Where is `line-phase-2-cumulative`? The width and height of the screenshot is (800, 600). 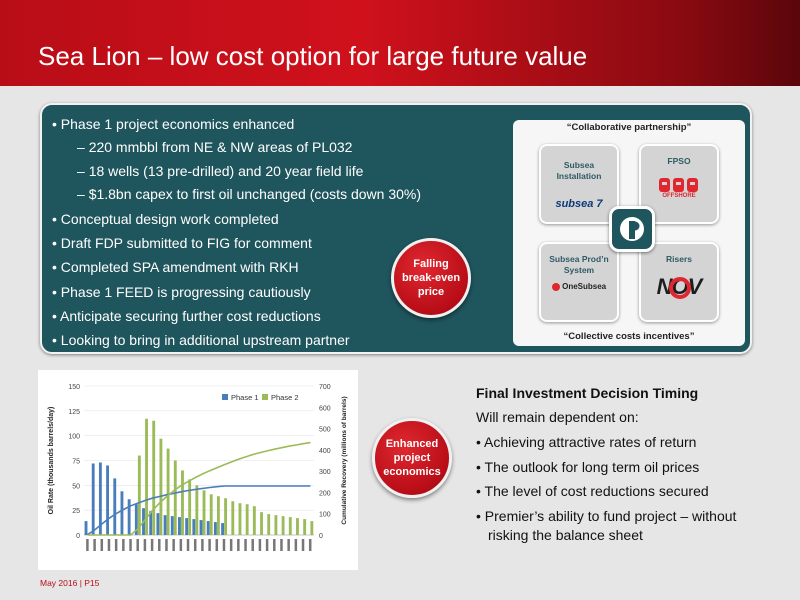 line-phase-2-cumulative is located at coordinates (199, 488).